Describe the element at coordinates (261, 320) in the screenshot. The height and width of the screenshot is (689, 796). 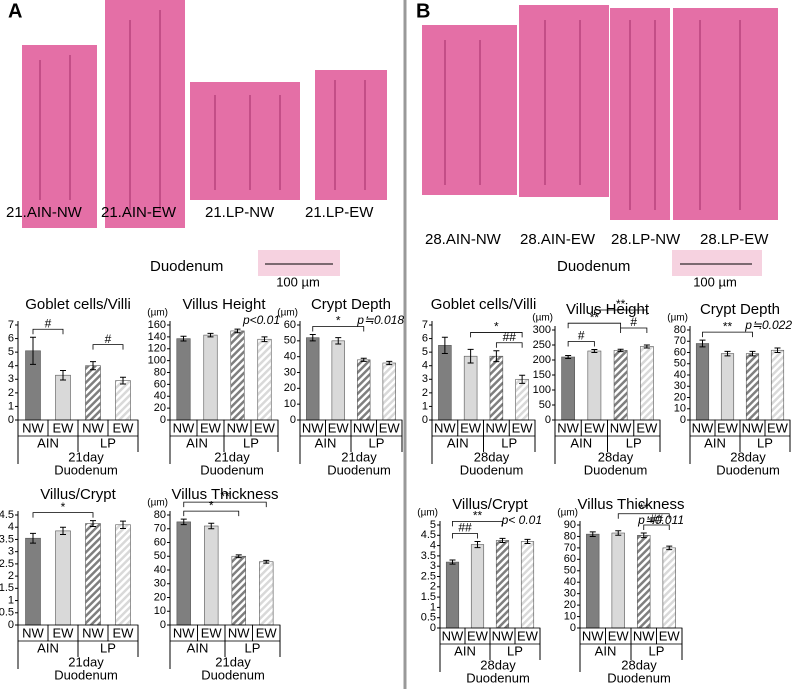
I see `note: p<0.01` at that location.